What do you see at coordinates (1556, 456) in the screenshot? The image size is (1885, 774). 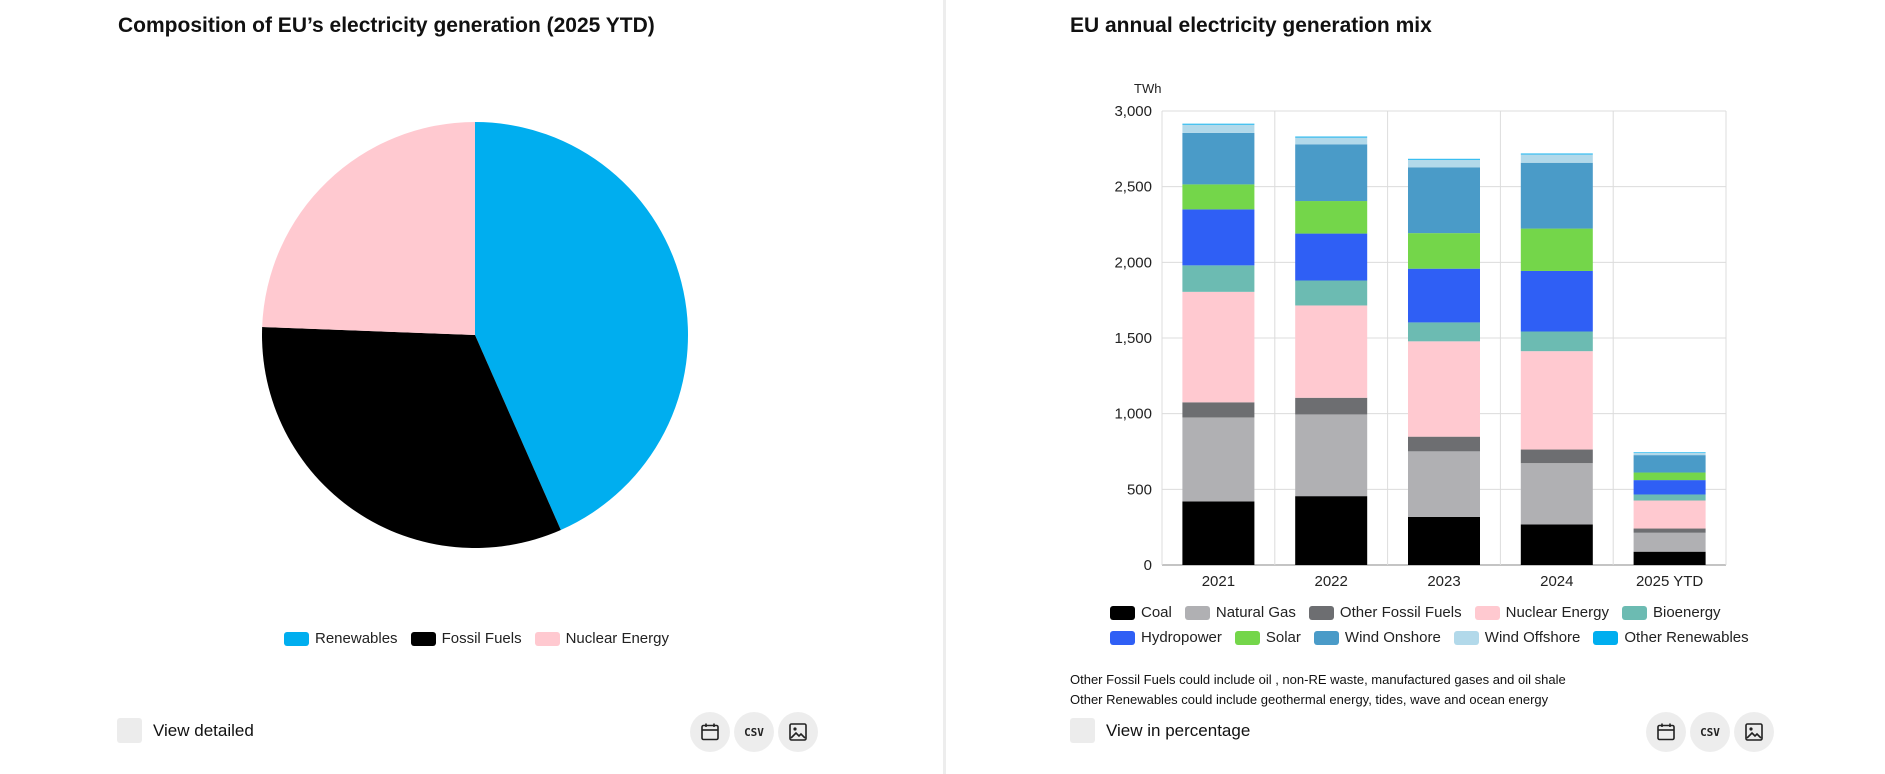 I see `bar-segment-other-fossil-fuels-2024` at bounding box center [1556, 456].